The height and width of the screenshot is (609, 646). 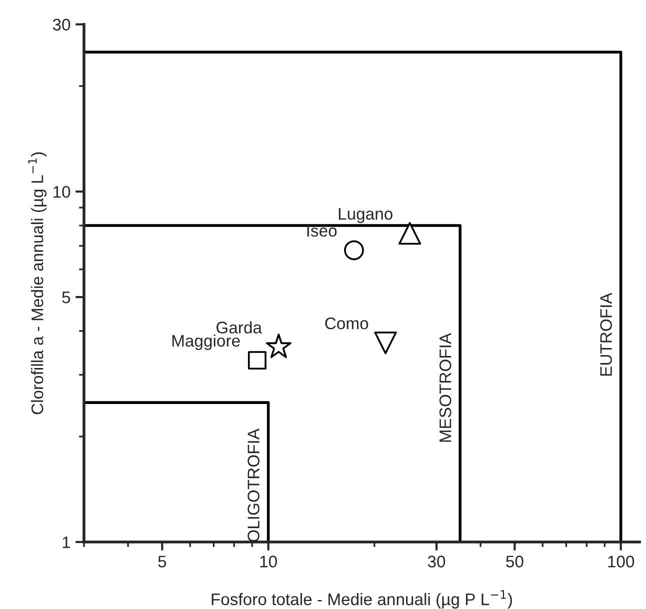 What do you see at coordinates (346, 324) in the screenshot?
I see `series-label: Como` at bounding box center [346, 324].